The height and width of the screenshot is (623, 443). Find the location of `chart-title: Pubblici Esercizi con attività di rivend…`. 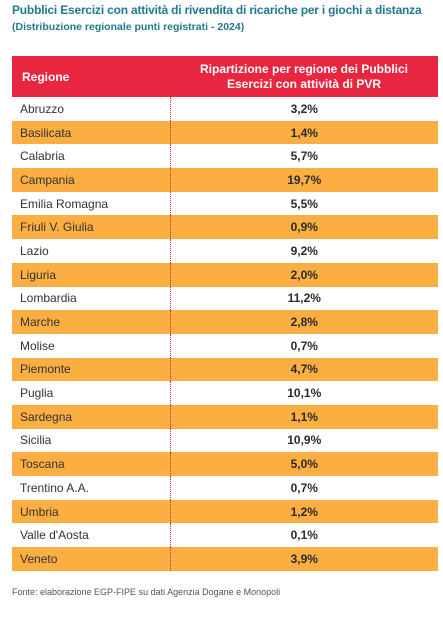

chart-title: Pubblici Esercizi con attività di rivend… is located at coordinates (217, 10).